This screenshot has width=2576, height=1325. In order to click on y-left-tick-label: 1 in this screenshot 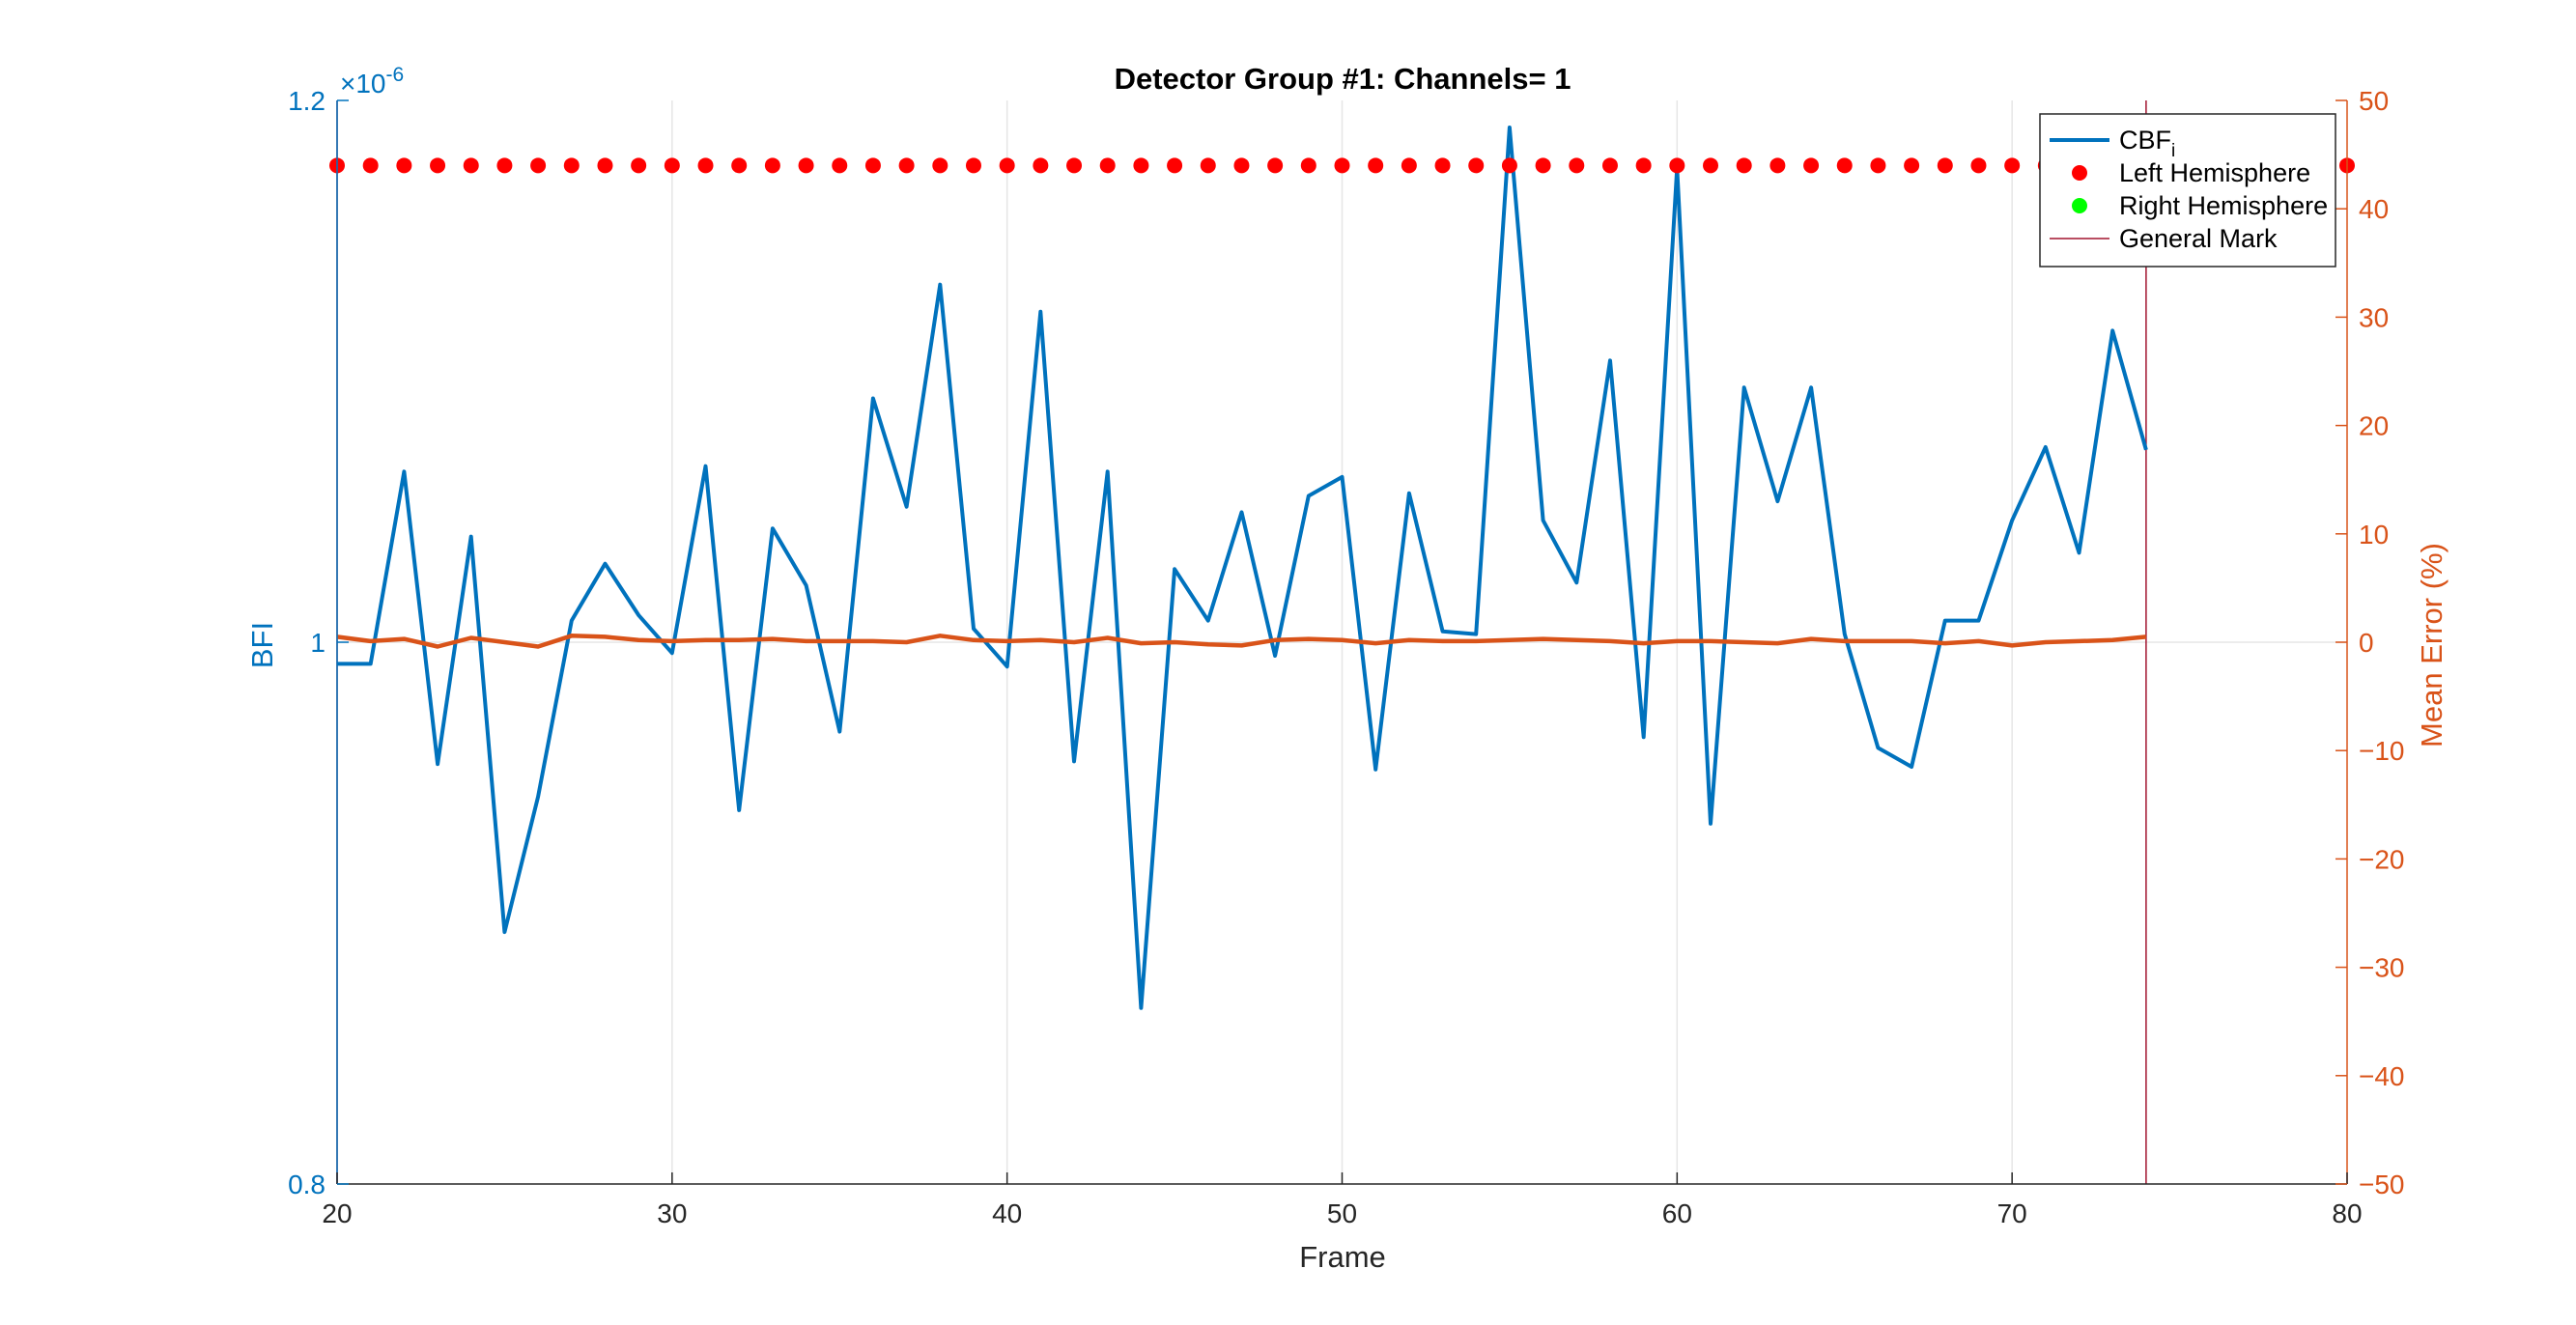, I will do `click(318, 643)`.